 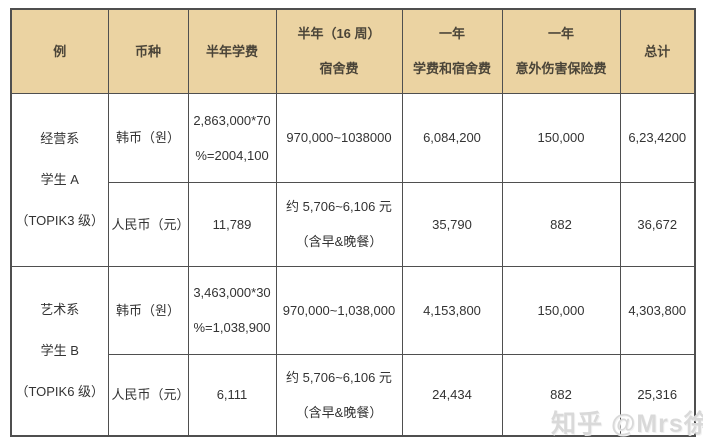 I want to click on group-b-krw-tuition-line1: 3,463,000*30, so click(x=232, y=292).